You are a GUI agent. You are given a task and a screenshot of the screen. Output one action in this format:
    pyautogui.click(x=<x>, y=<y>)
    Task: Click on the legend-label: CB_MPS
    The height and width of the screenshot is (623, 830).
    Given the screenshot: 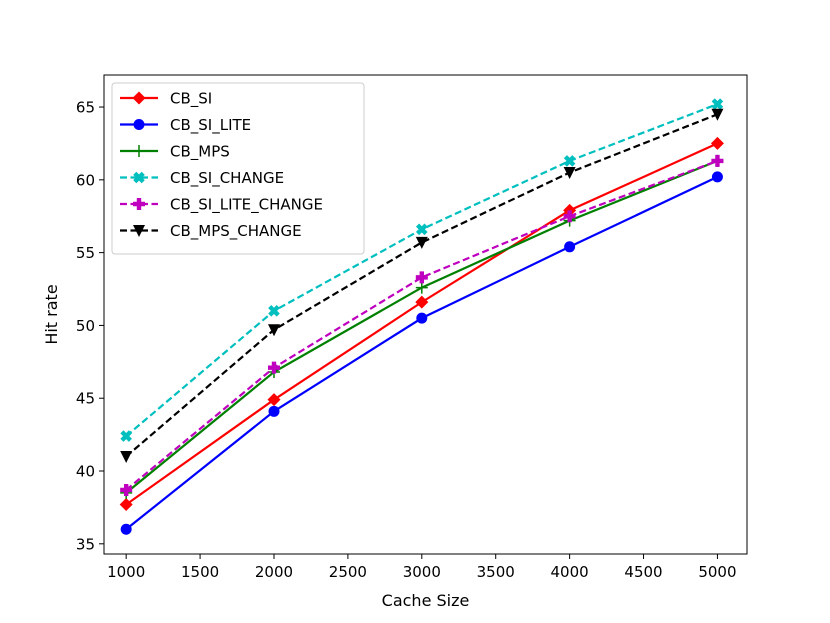 What is the action you would take?
    pyautogui.click(x=200, y=152)
    